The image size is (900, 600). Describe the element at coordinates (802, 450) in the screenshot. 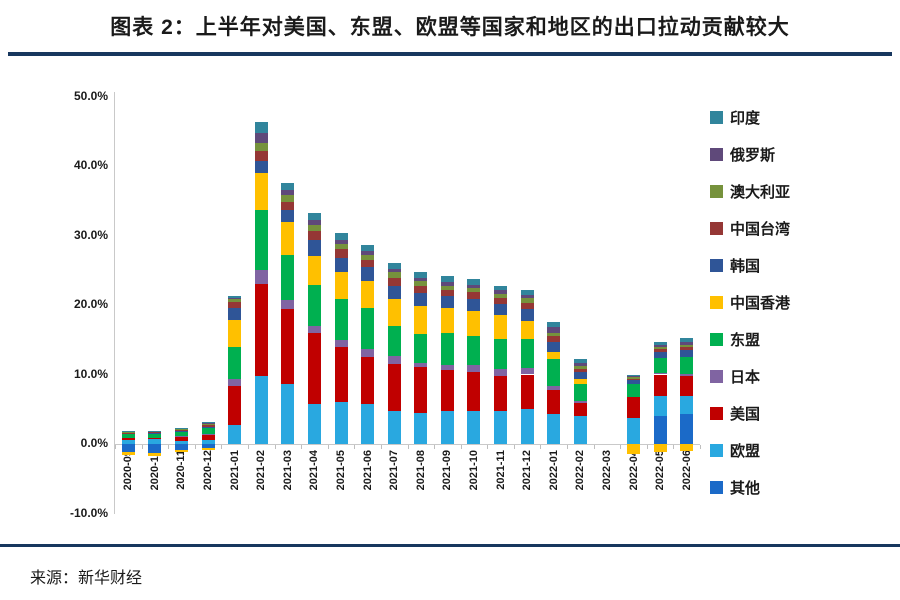

I see `legend-item-eu: 欧盟` at that location.